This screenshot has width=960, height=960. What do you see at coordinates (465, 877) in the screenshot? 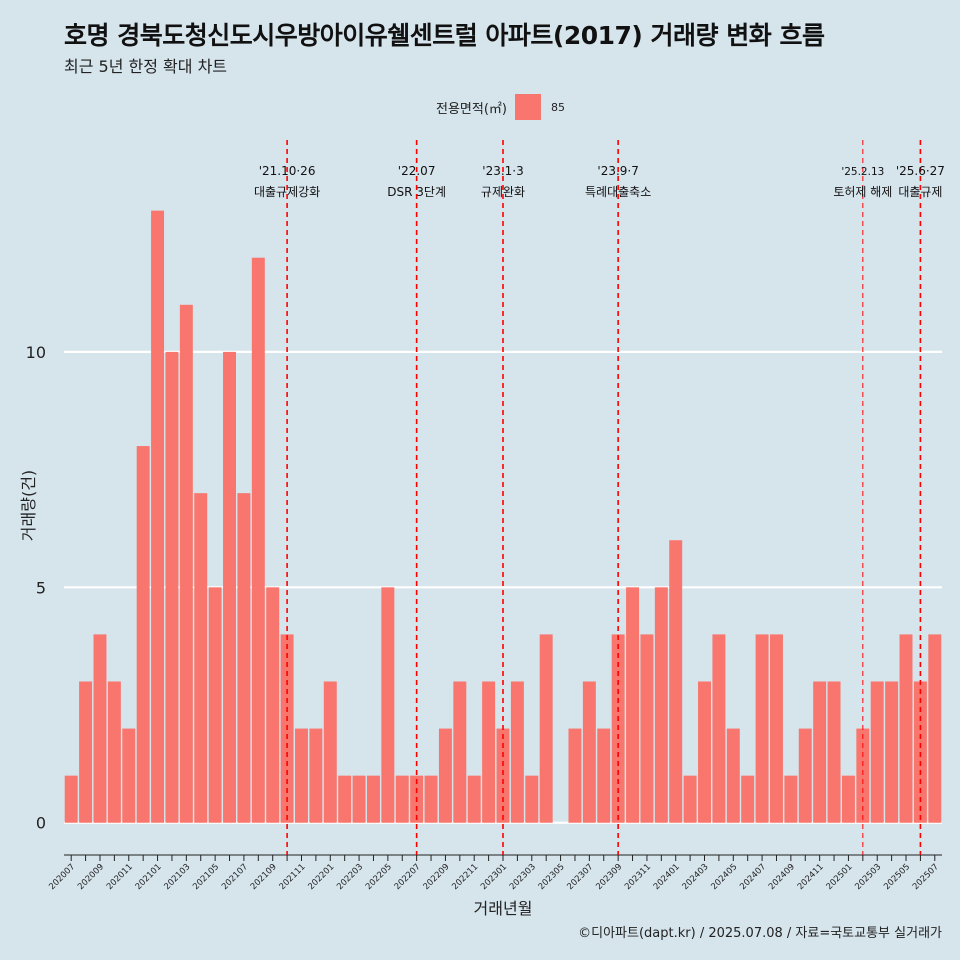
I see `x-tick-label: 202211` at bounding box center [465, 877].